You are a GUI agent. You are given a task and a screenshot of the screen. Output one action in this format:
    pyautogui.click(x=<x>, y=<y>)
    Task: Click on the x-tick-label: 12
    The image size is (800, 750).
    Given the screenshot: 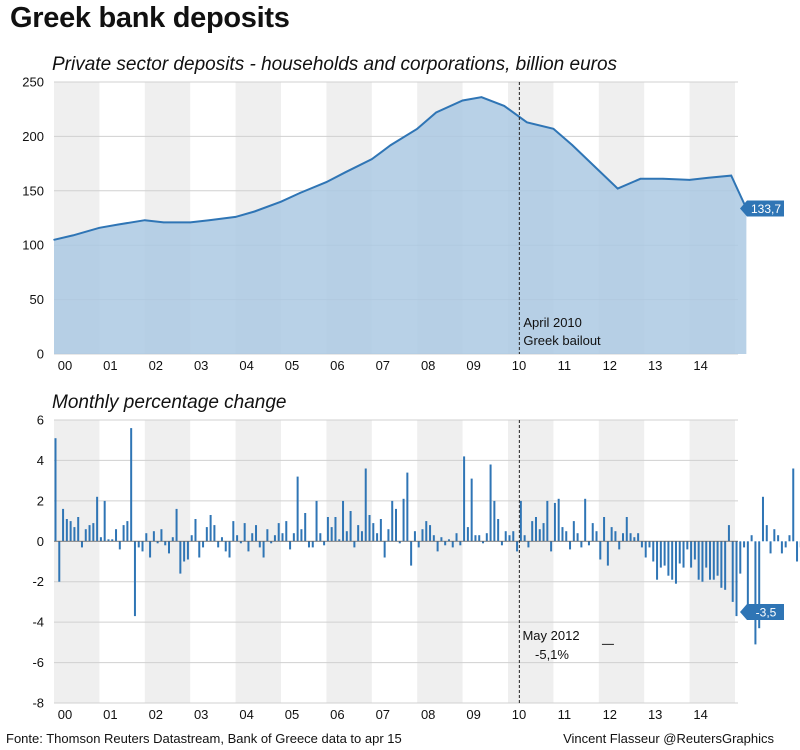 What is the action you would take?
    pyautogui.click(x=610, y=714)
    